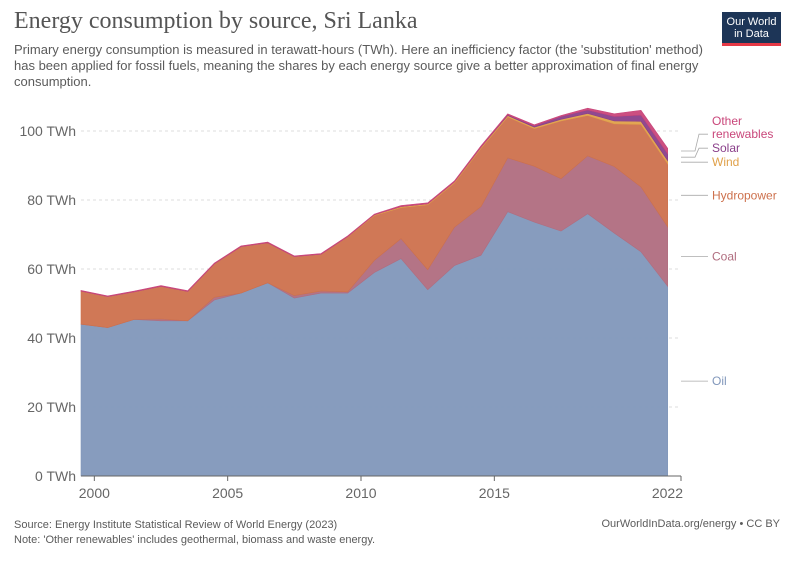 The width and height of the screenshot is (795, 561). I want to click on y-tick-label: 20 TWh, so click(51, 407).